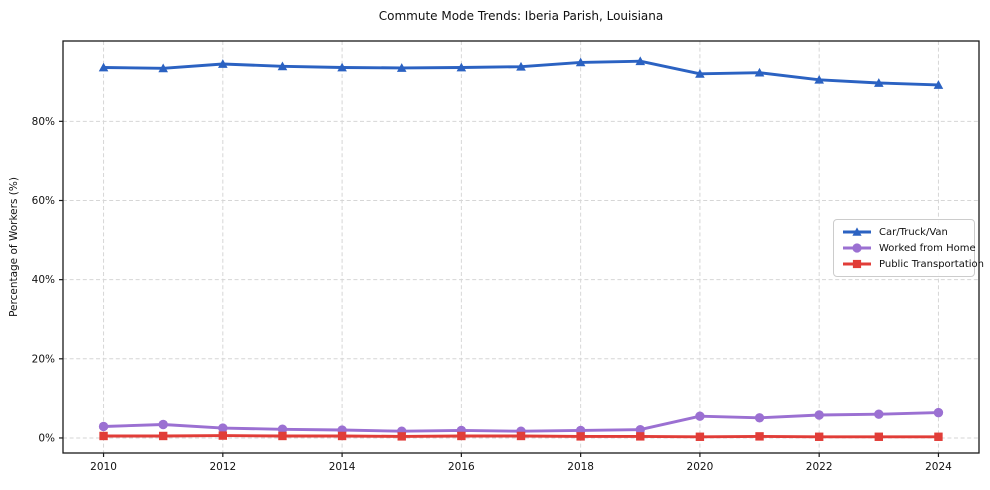  I want to click on legend-marker-circle-icon, so click(857, 248).